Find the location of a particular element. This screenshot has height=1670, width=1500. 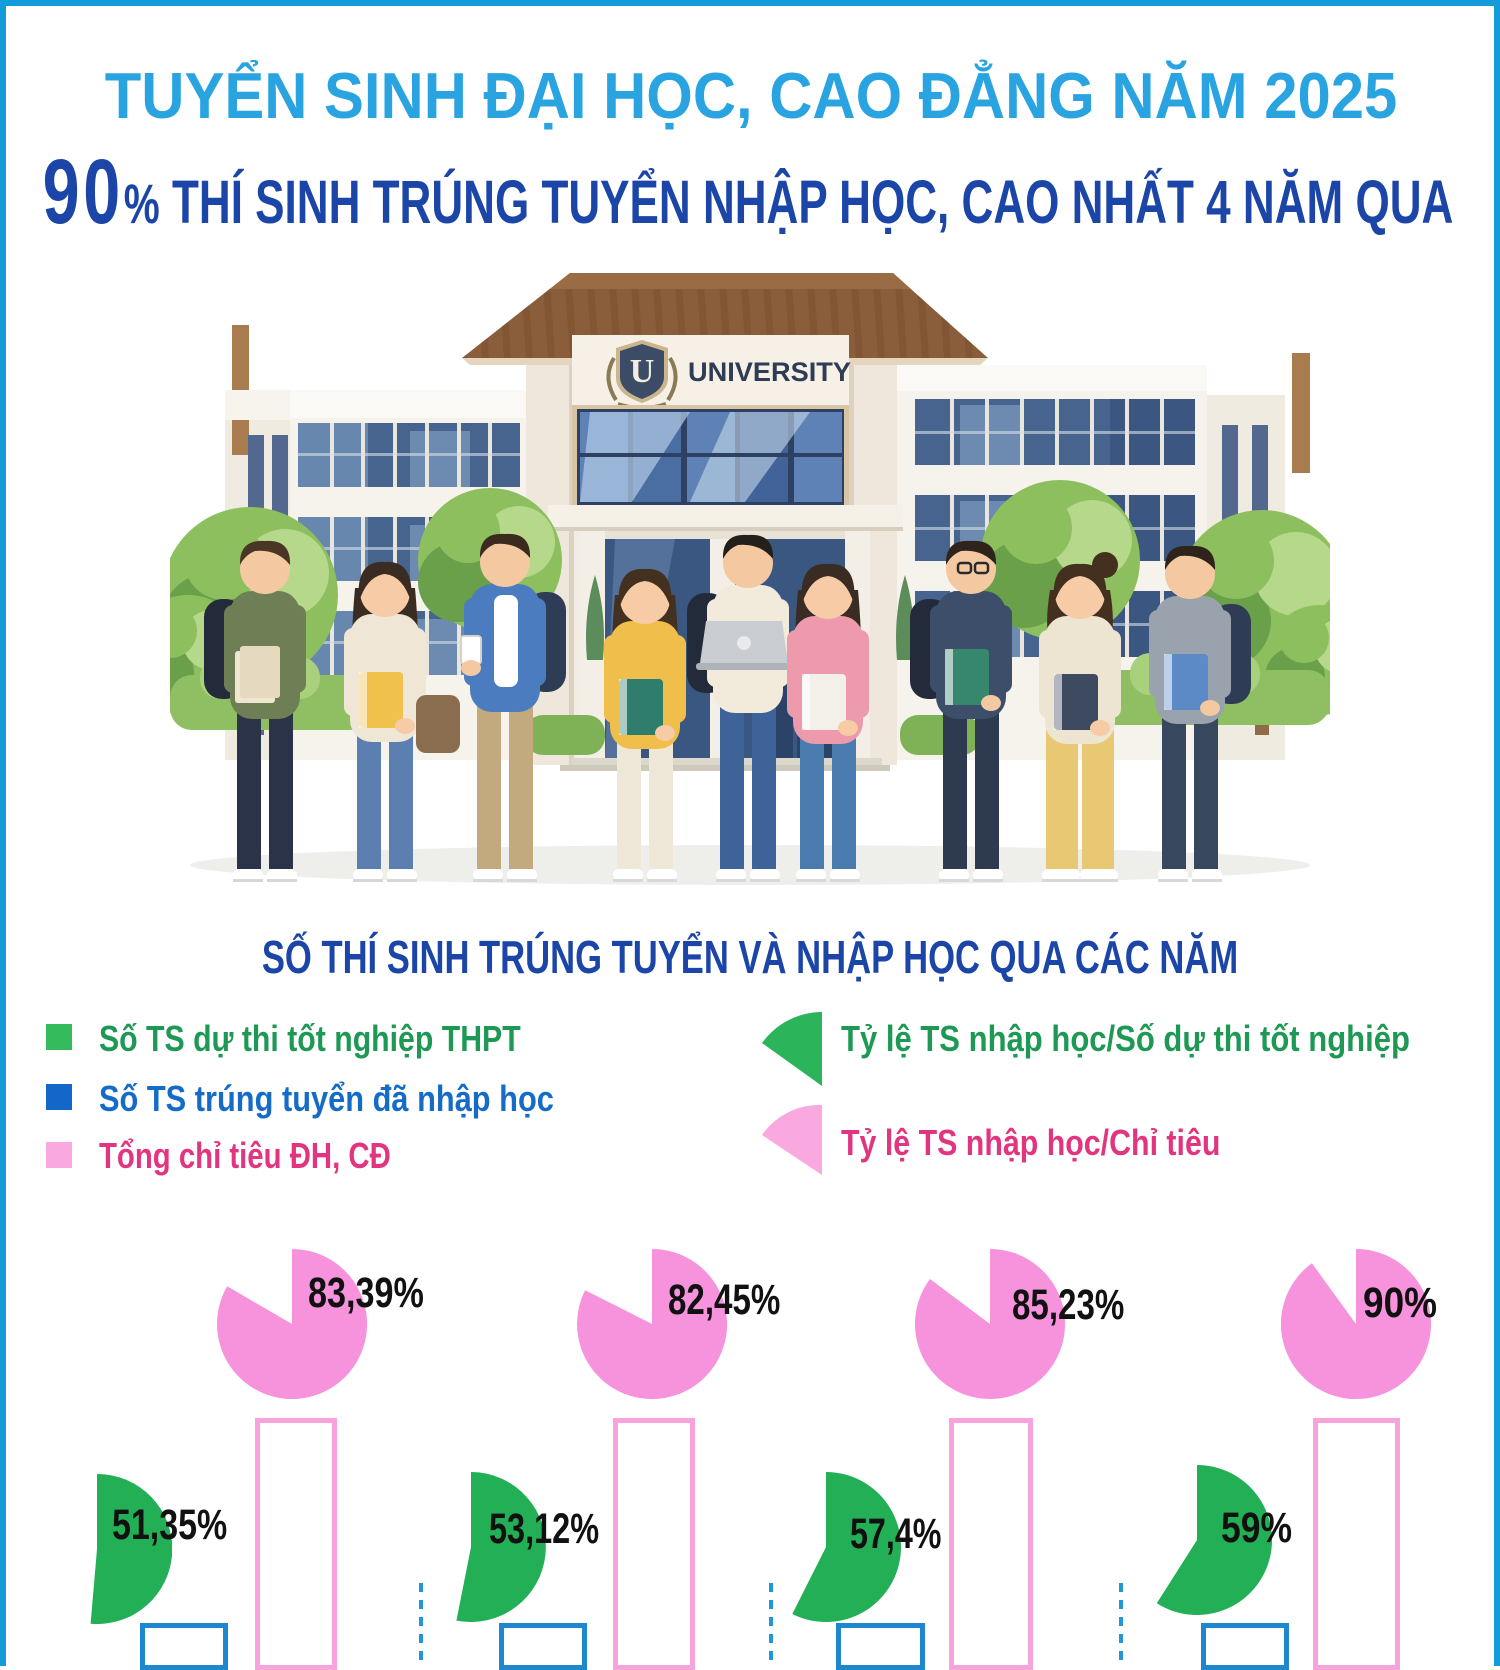

svg-text: U is located at coordinates (642, 371).